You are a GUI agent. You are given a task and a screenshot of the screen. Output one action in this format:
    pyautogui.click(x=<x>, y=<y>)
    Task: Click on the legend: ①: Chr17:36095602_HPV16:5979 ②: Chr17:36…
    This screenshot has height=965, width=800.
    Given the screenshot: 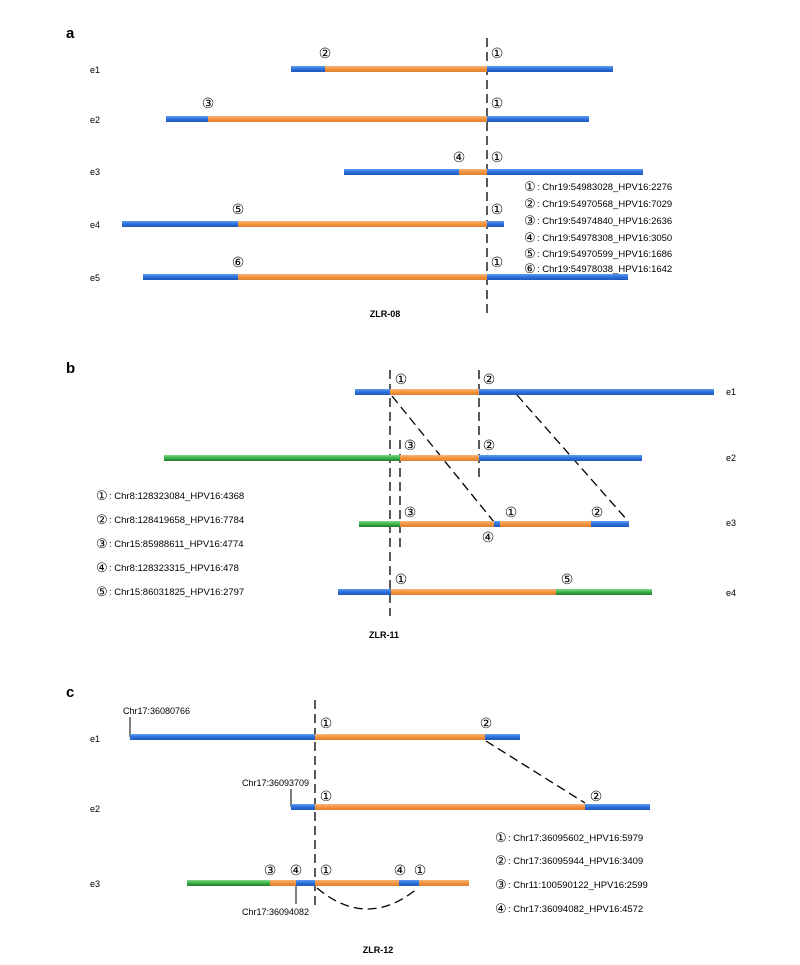 What is the action you would take?
    pyautogui.click(x=571, y=873)
    